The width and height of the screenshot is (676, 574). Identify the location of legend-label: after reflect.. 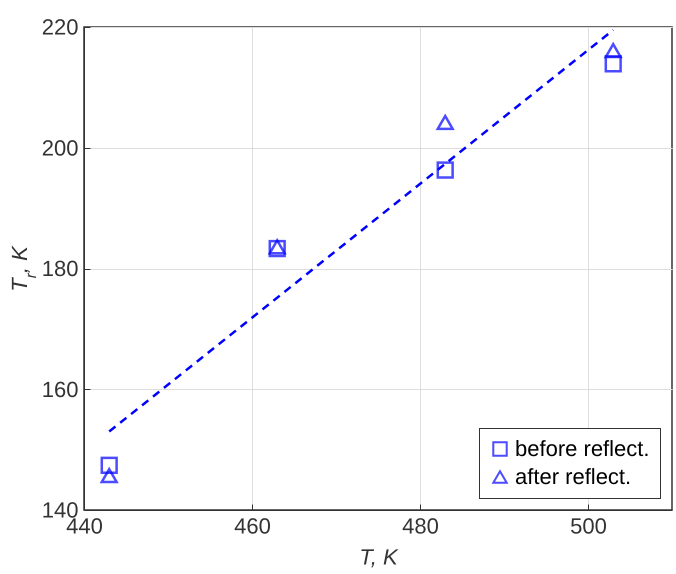
(573, 476).